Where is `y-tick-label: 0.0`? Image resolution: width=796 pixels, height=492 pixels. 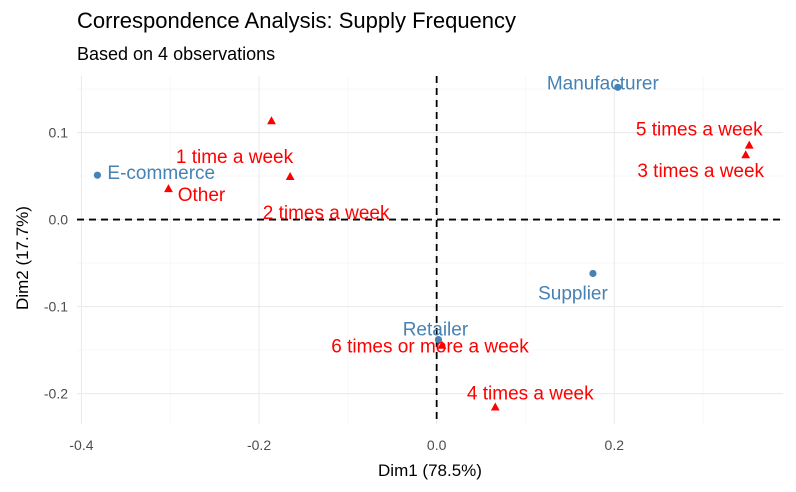
y-tick-label: 0.0 is located at coordinates (59, 220).